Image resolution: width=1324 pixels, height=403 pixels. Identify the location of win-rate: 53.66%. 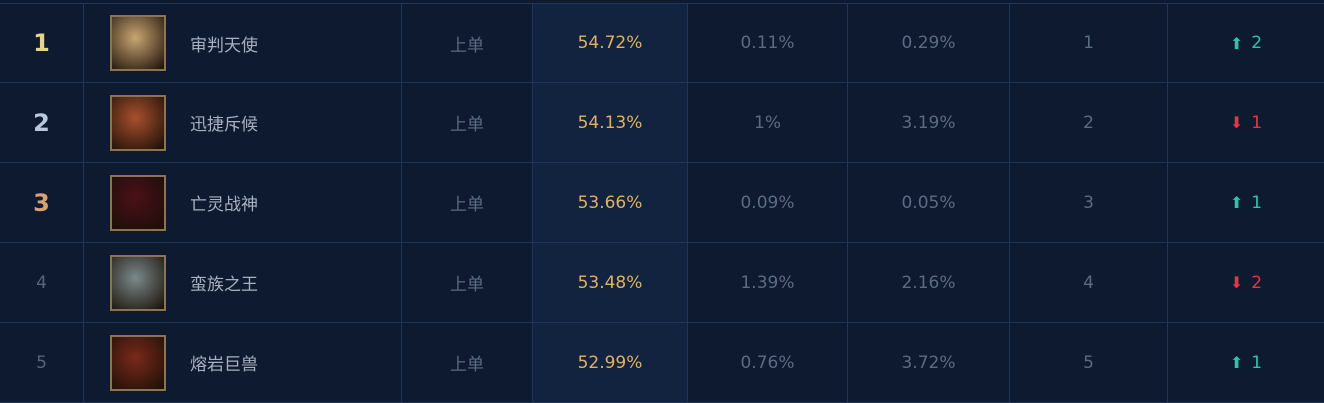
(610, 202).